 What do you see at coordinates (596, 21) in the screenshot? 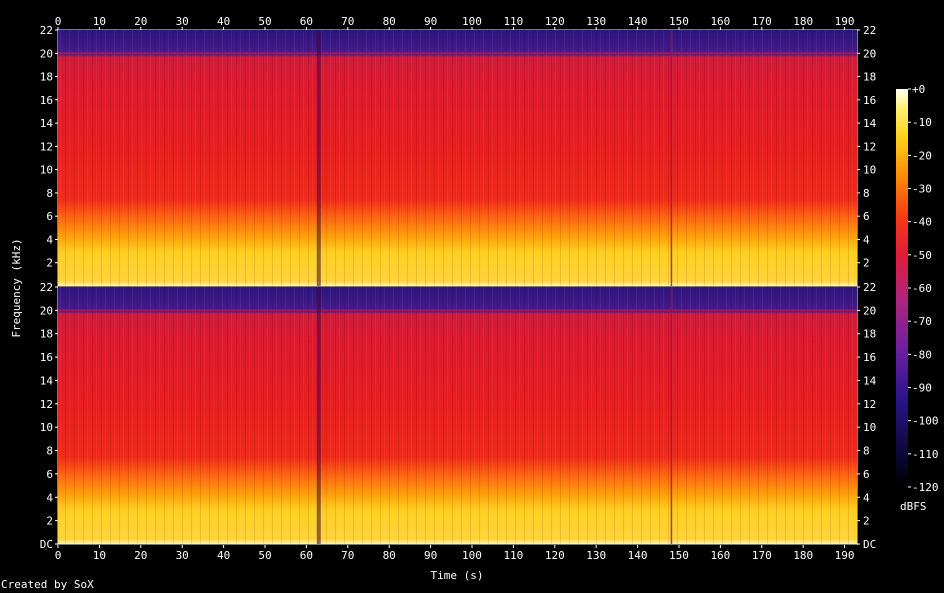
I see `x-tick-label-top: 130` at bounding box center [596, 21].